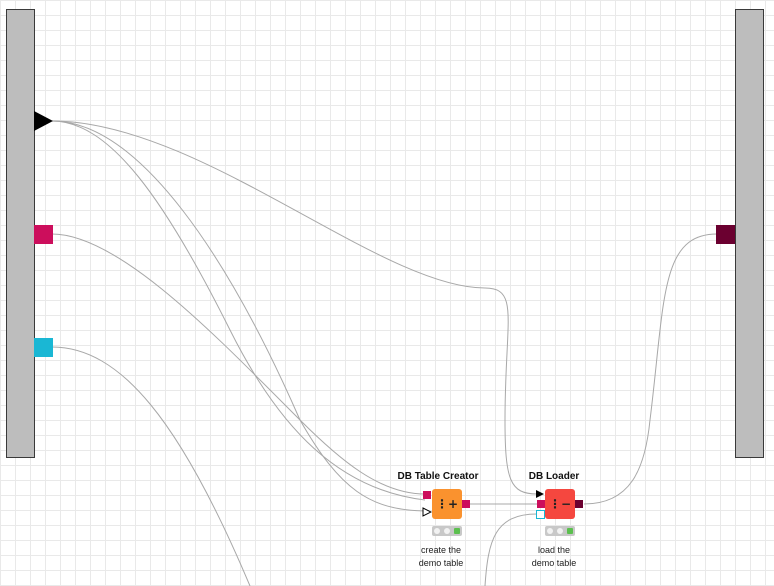 The height and width of the screenshot is (586, 774). Describe the element at coordinates (511, 549) in the screenshot. I see `connection-offscreen-to-loader` at that location.